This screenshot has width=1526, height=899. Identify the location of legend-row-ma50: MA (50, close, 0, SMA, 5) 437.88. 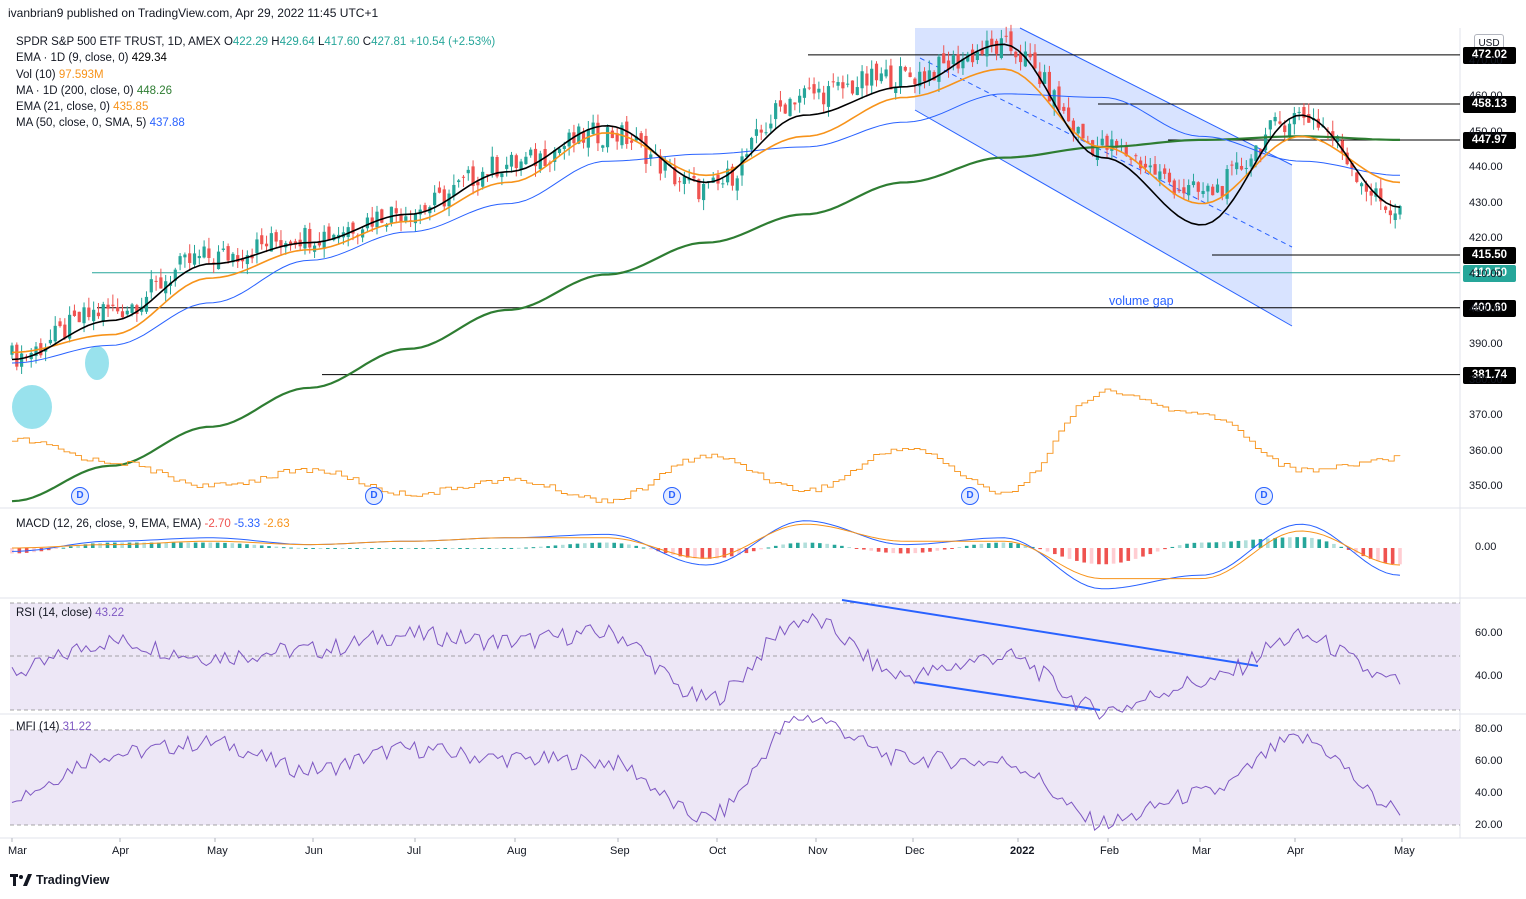
(255, 123).